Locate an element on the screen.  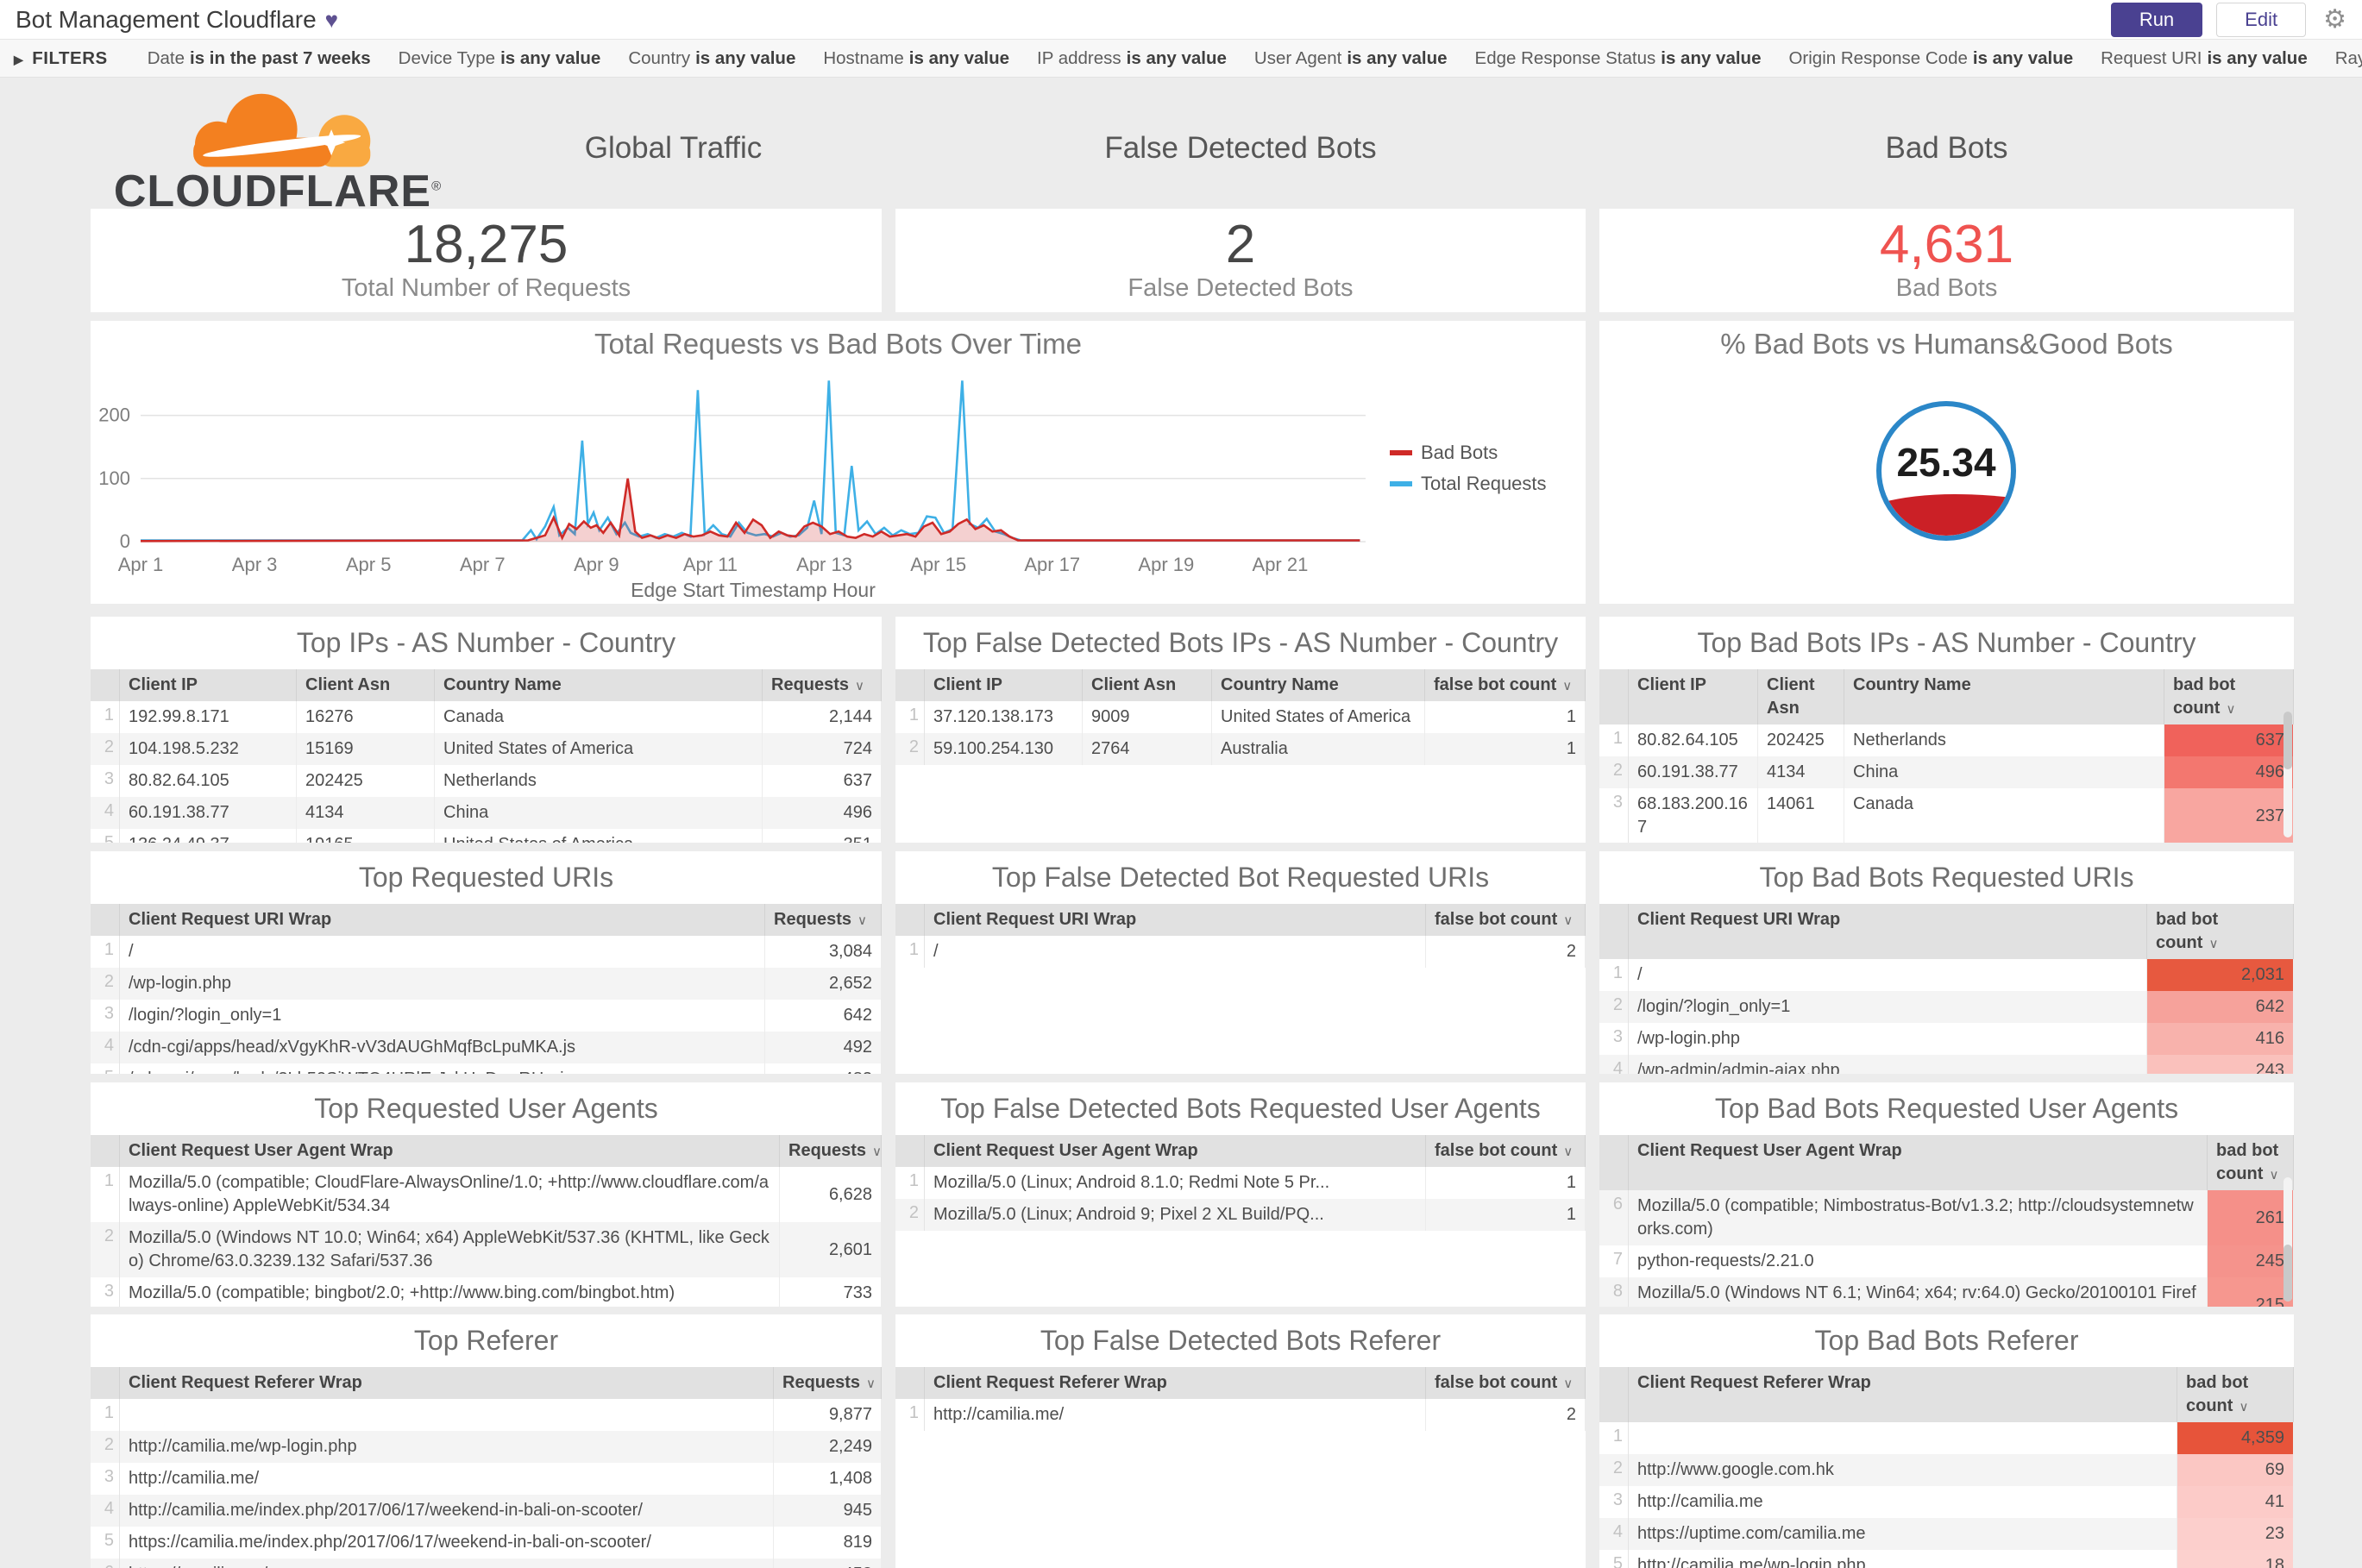
table-row: 1 9,877 is located at coordinates (486, 1415).